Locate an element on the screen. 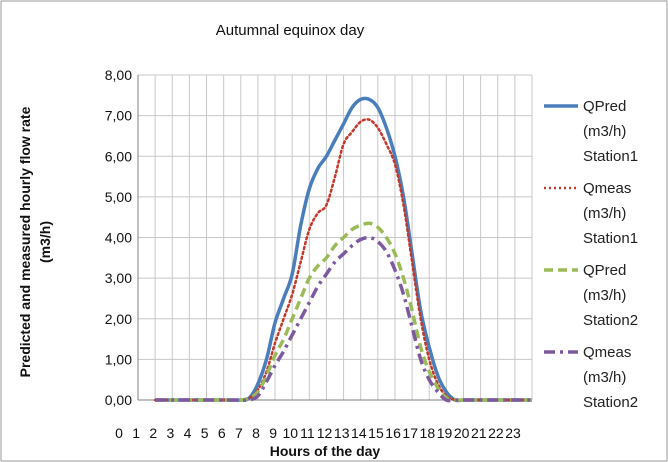  x-tick-label: 17 is located at coordinates (410, 433).